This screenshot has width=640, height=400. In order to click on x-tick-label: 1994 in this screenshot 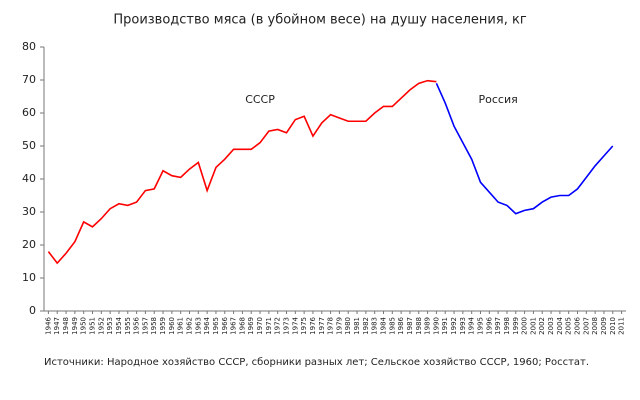, I will do `click(472, 325)`.